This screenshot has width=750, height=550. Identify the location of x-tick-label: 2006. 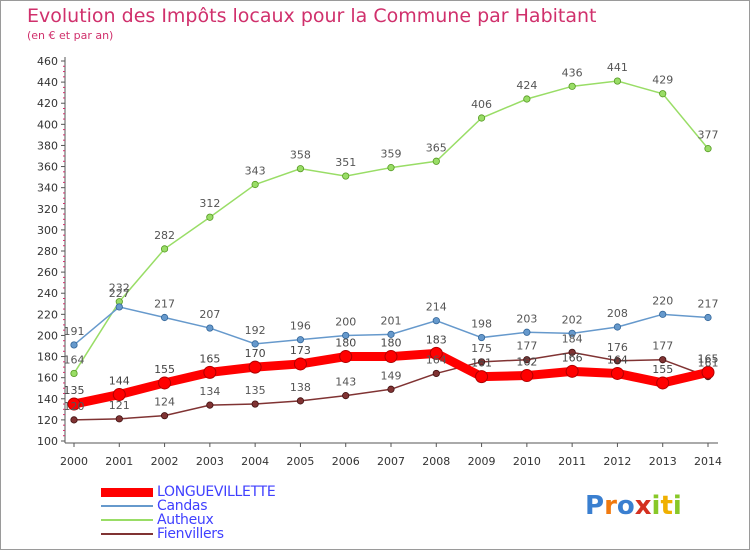
(346, 461).